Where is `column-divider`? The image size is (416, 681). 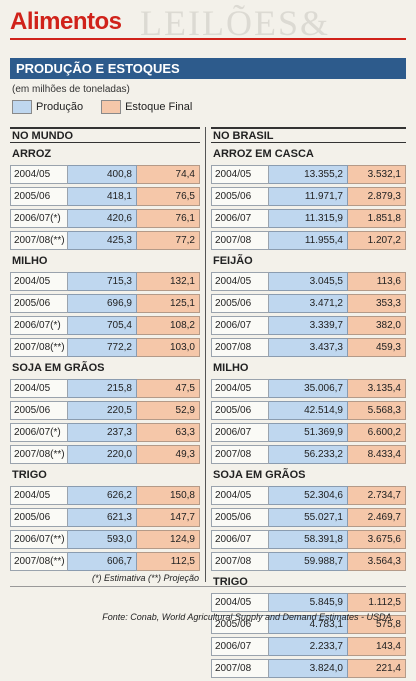
column-divider is located at coordinates (205, 354).